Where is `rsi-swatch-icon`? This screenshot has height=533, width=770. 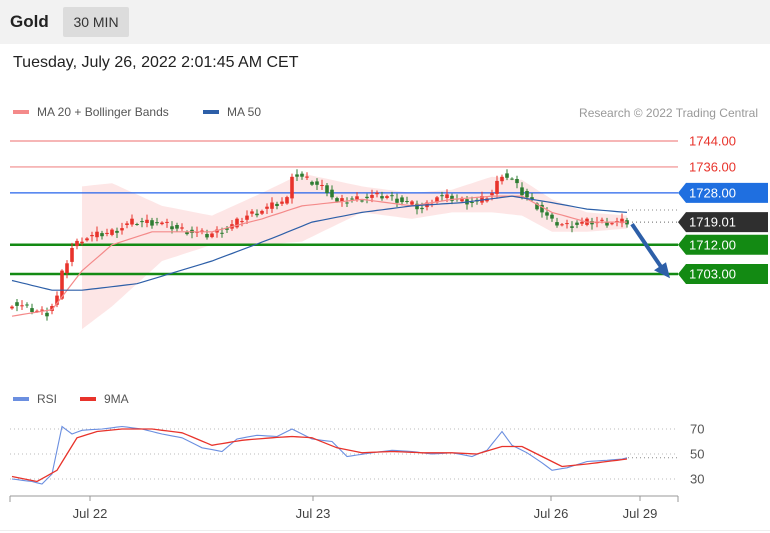 rsi-swatch-icon is located at coordinates (21, 399).